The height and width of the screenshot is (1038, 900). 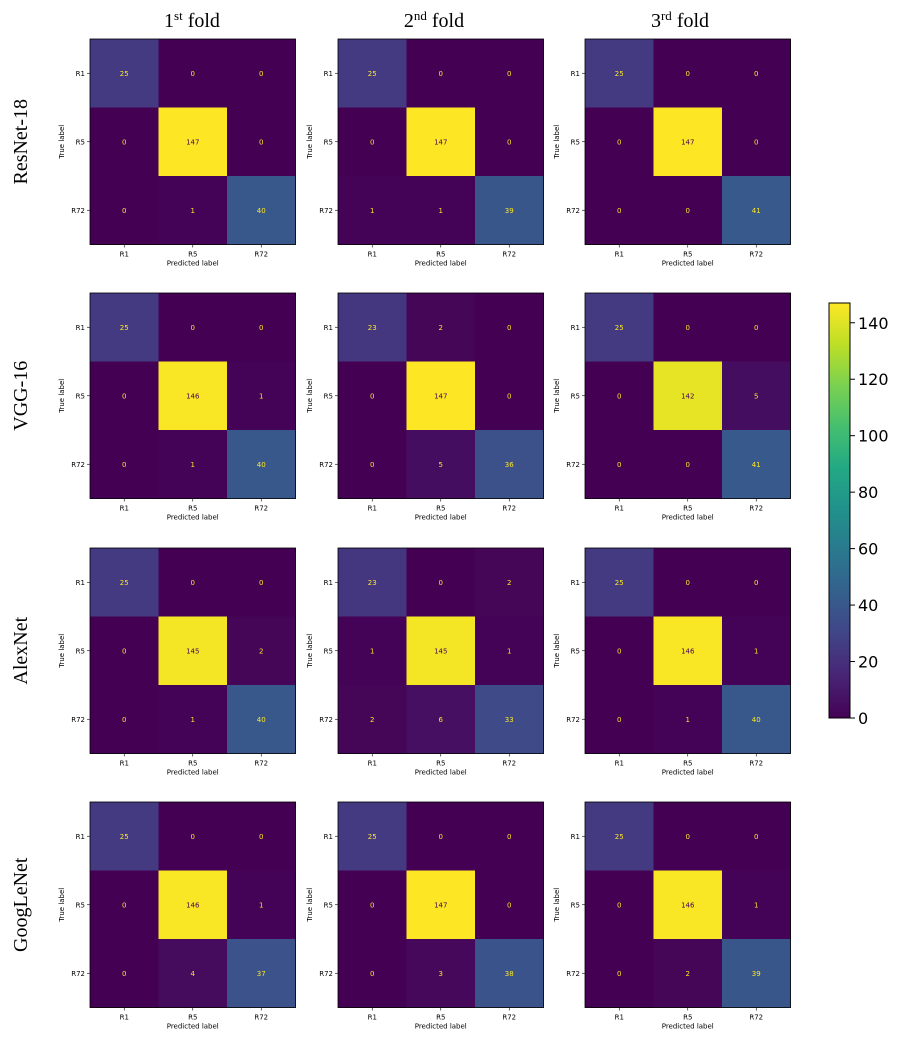 What do you see at coordinates (192, 651) in the screenshot?
I see `cell-value: 145` at bounding box center [192, 651].